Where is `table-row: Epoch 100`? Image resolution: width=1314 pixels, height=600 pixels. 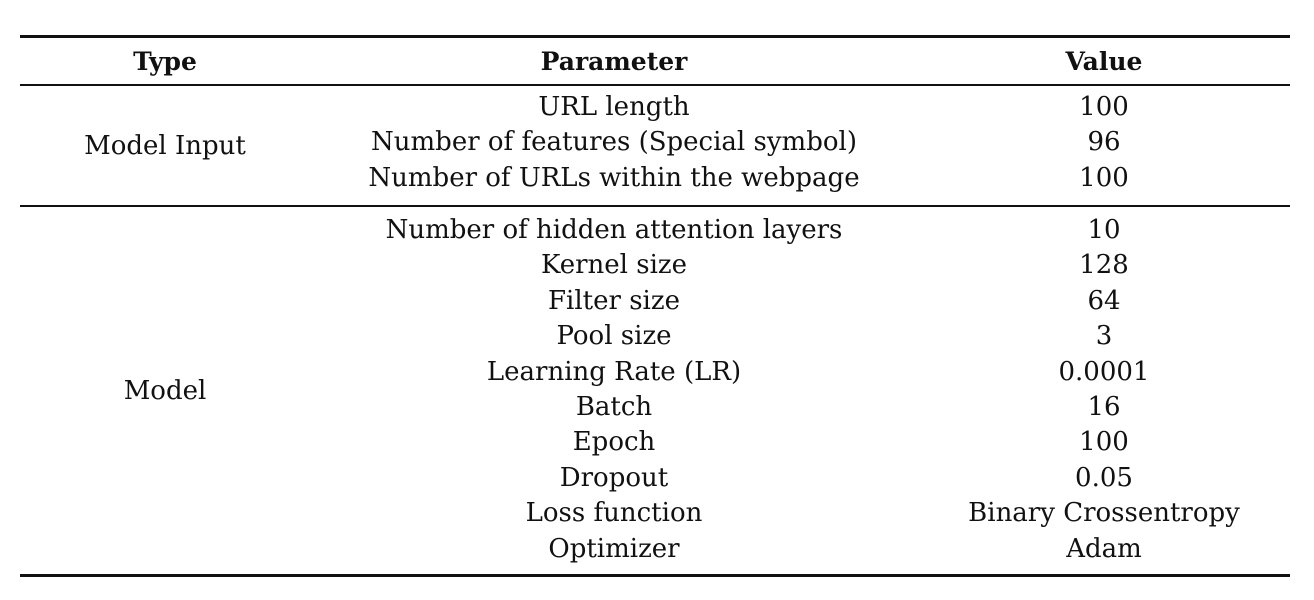
table-row: Epoch 100 is located at coordinates (800, 442).